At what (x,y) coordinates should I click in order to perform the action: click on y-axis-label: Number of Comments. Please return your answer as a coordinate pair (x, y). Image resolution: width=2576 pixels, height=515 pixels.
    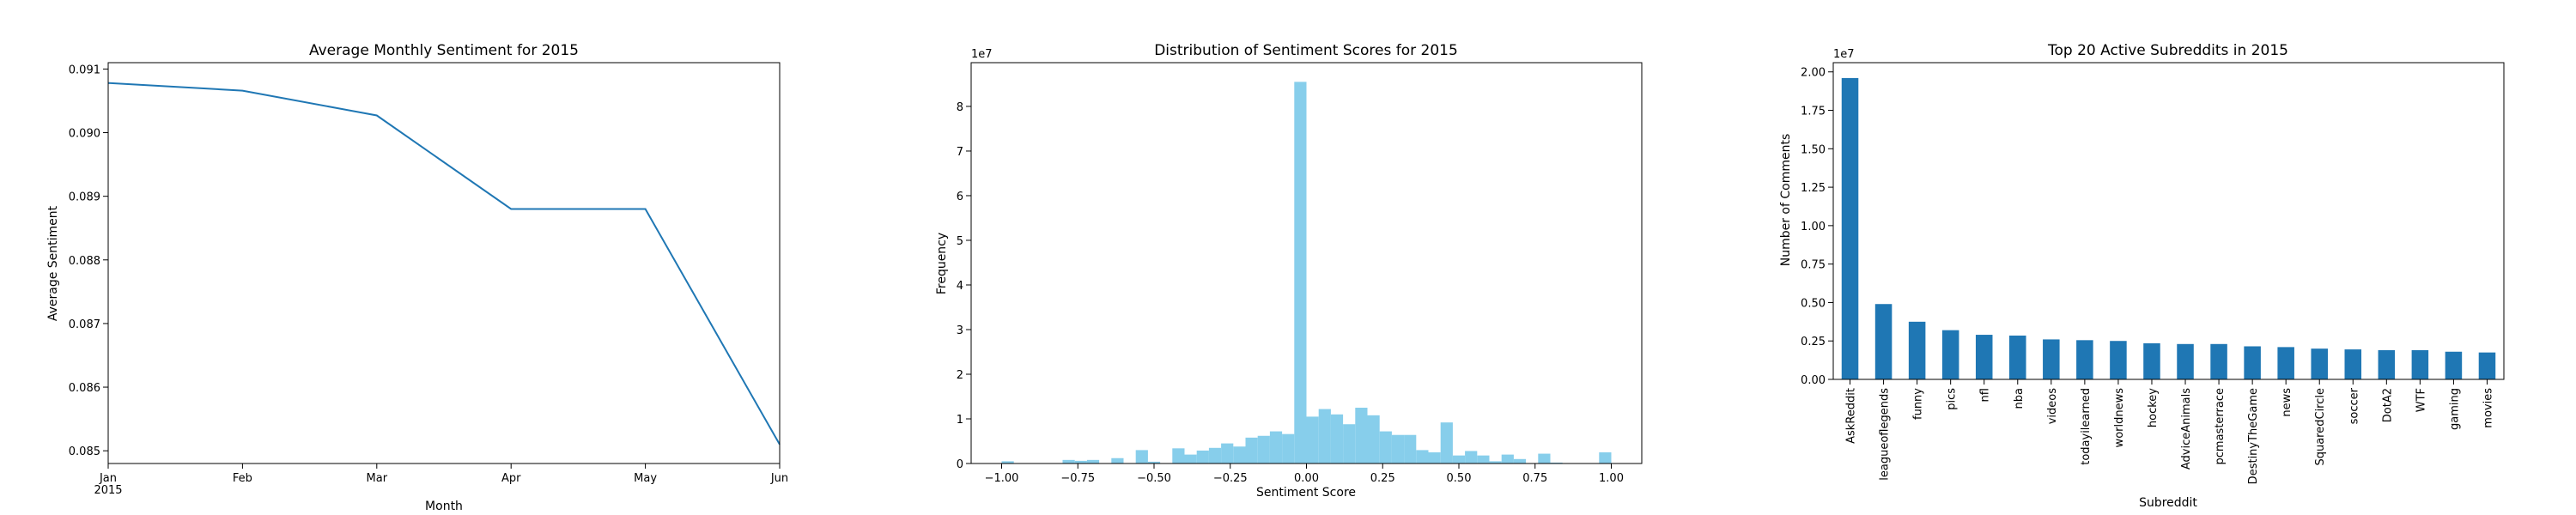
    Looking at the image, I should click on (1786, 200).